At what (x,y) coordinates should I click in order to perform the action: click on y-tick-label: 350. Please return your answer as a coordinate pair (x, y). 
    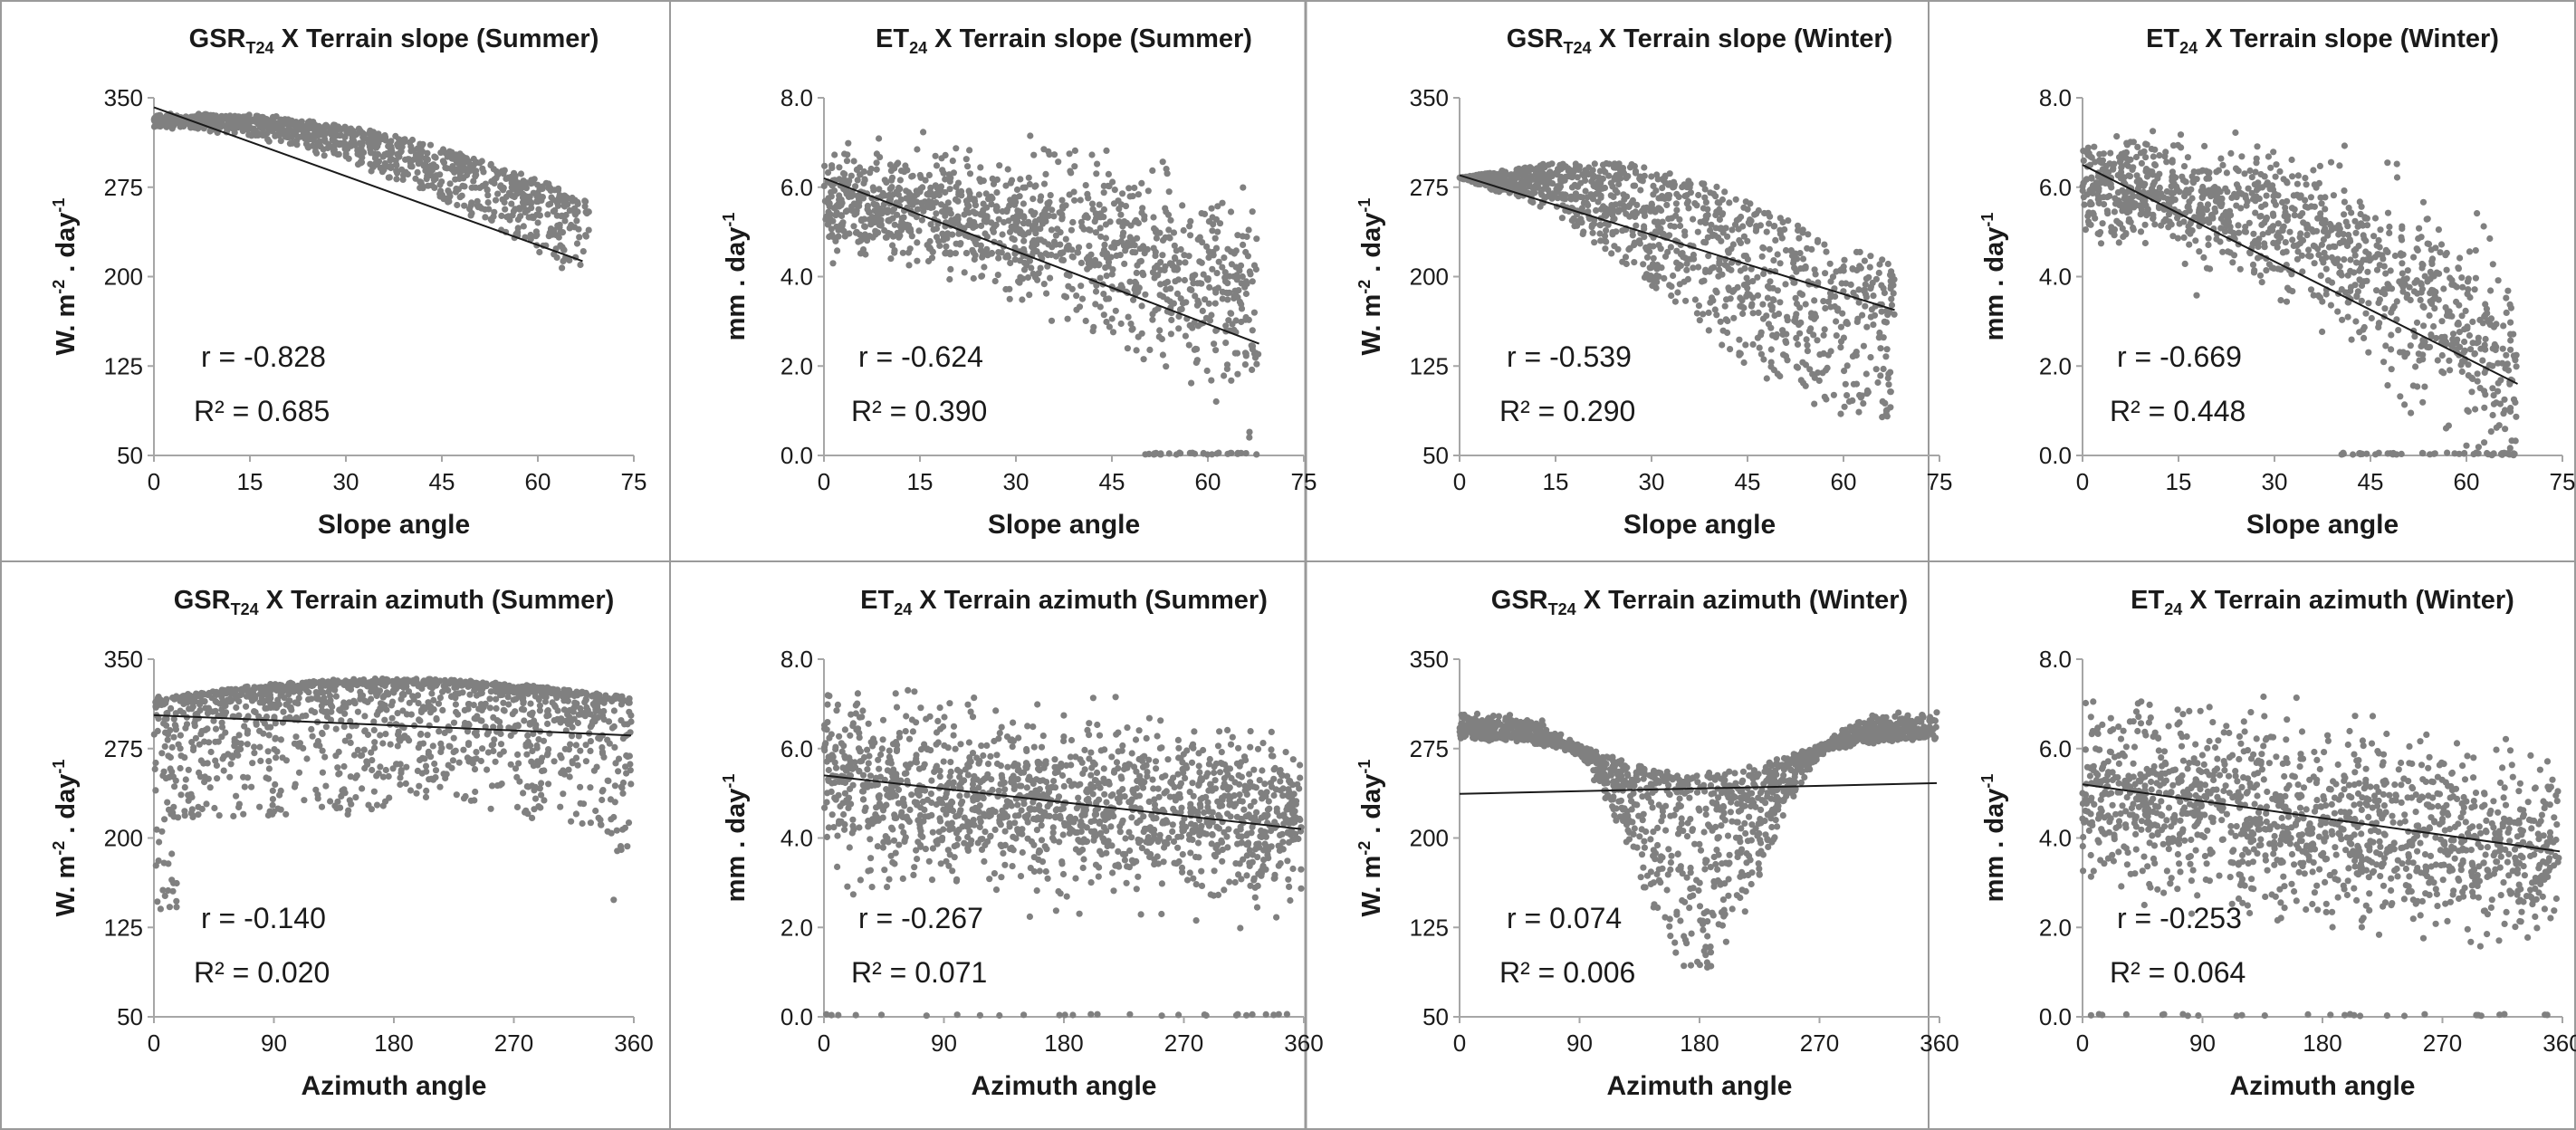
    Looking at the image, I should click on (1429, 97).